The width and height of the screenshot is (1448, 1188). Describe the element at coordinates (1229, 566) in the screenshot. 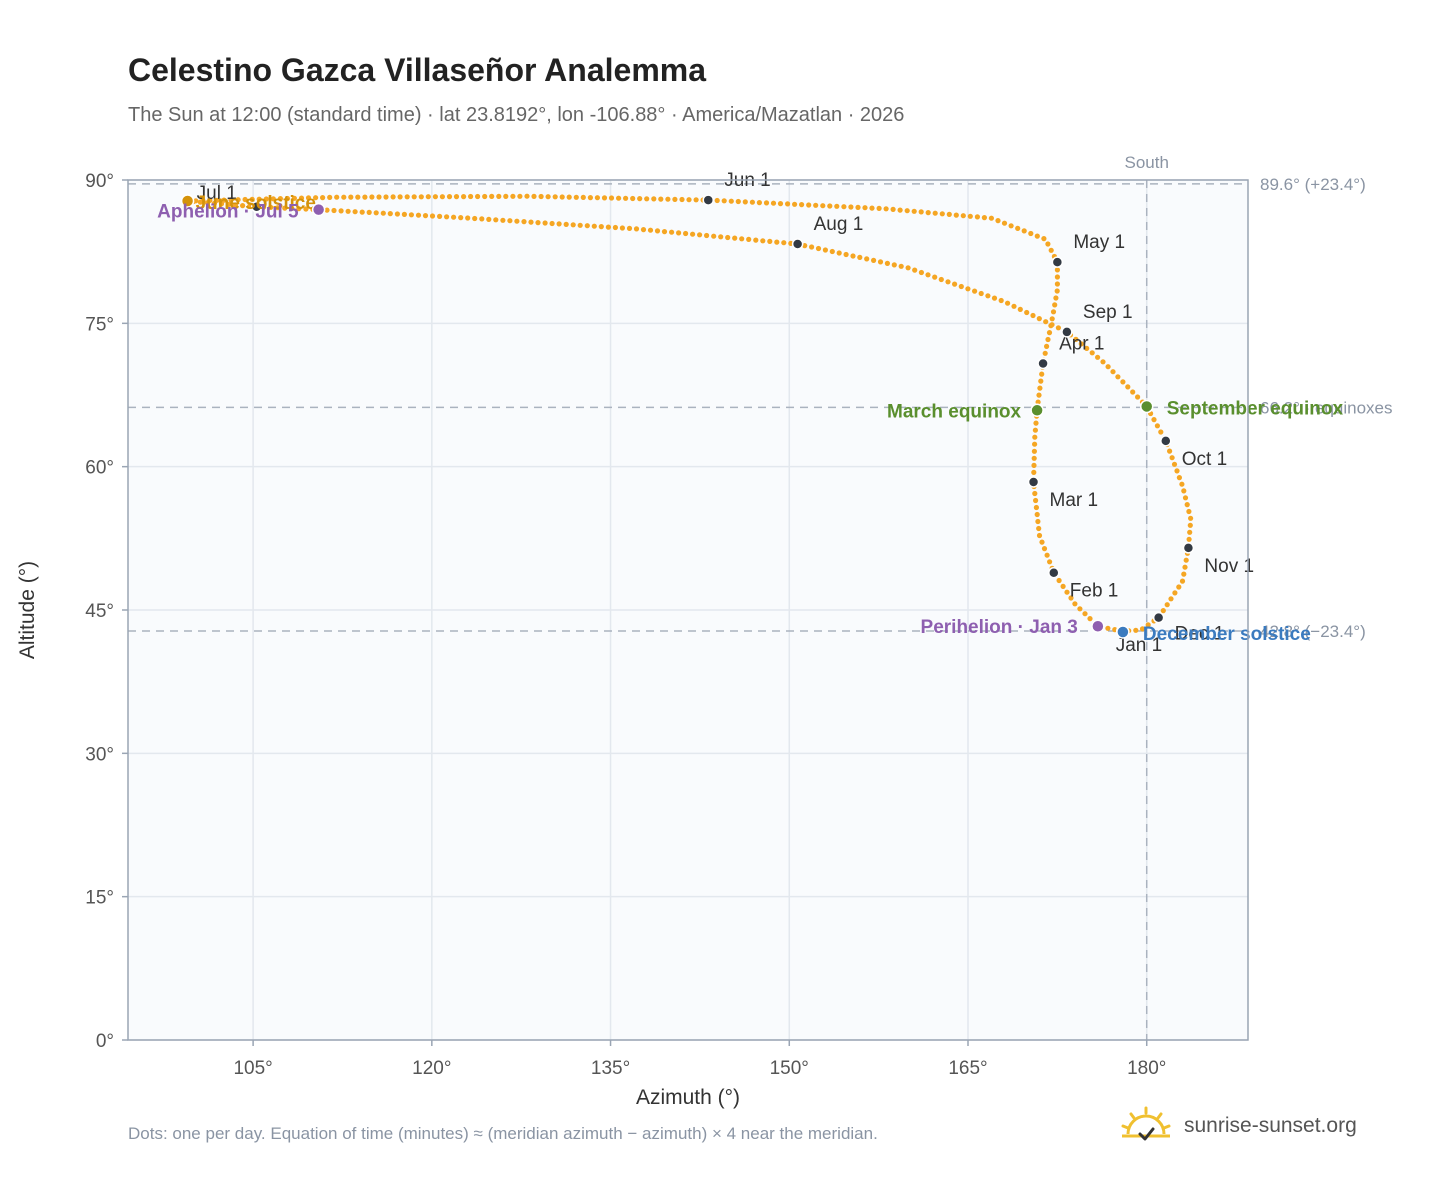

I see `month-label: Nov 1` at that location.